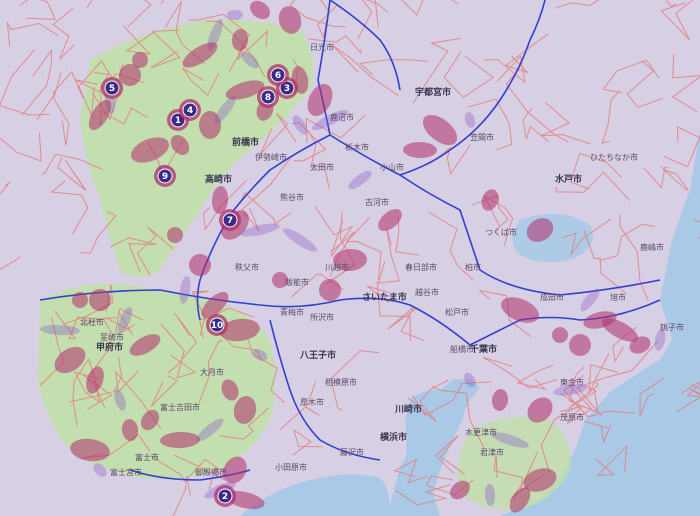 This screenshot has height=516, width=700. I want to click on city-label-gotemba: 御殿場市, so click(211, 472).